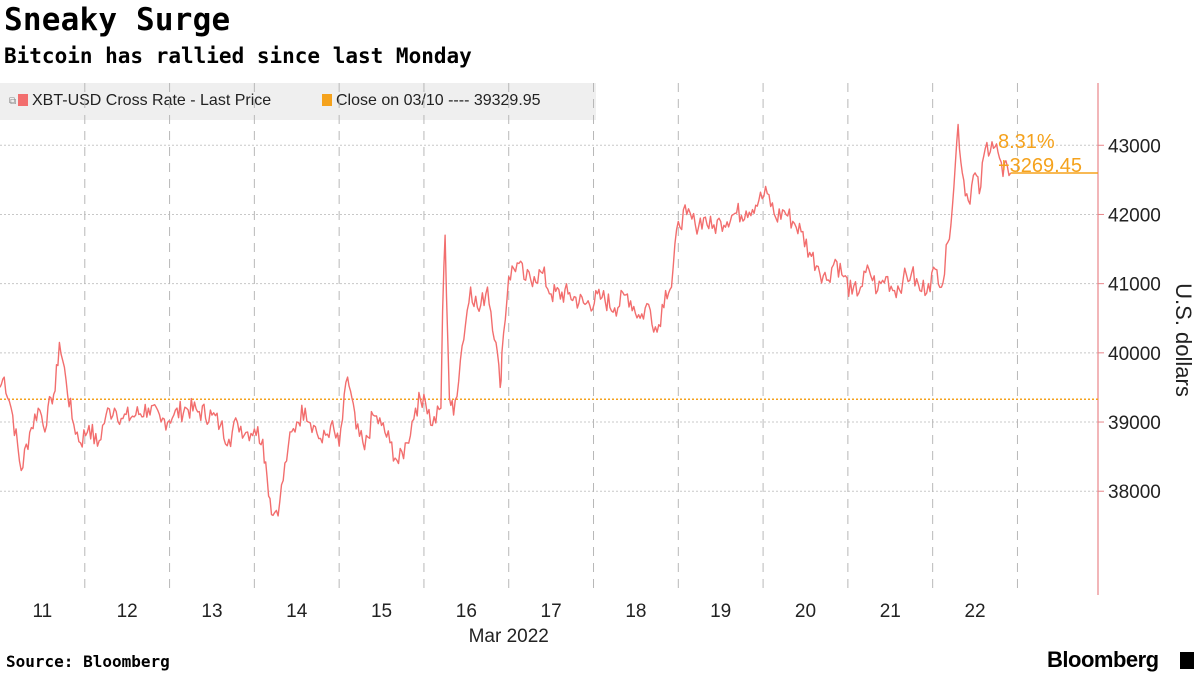 The width and height of the screenshot is (1200, 675). Describe the element at coordinates (13, 101) in the screenshot. I see `legend-marker-icon: ⧉` at that location.